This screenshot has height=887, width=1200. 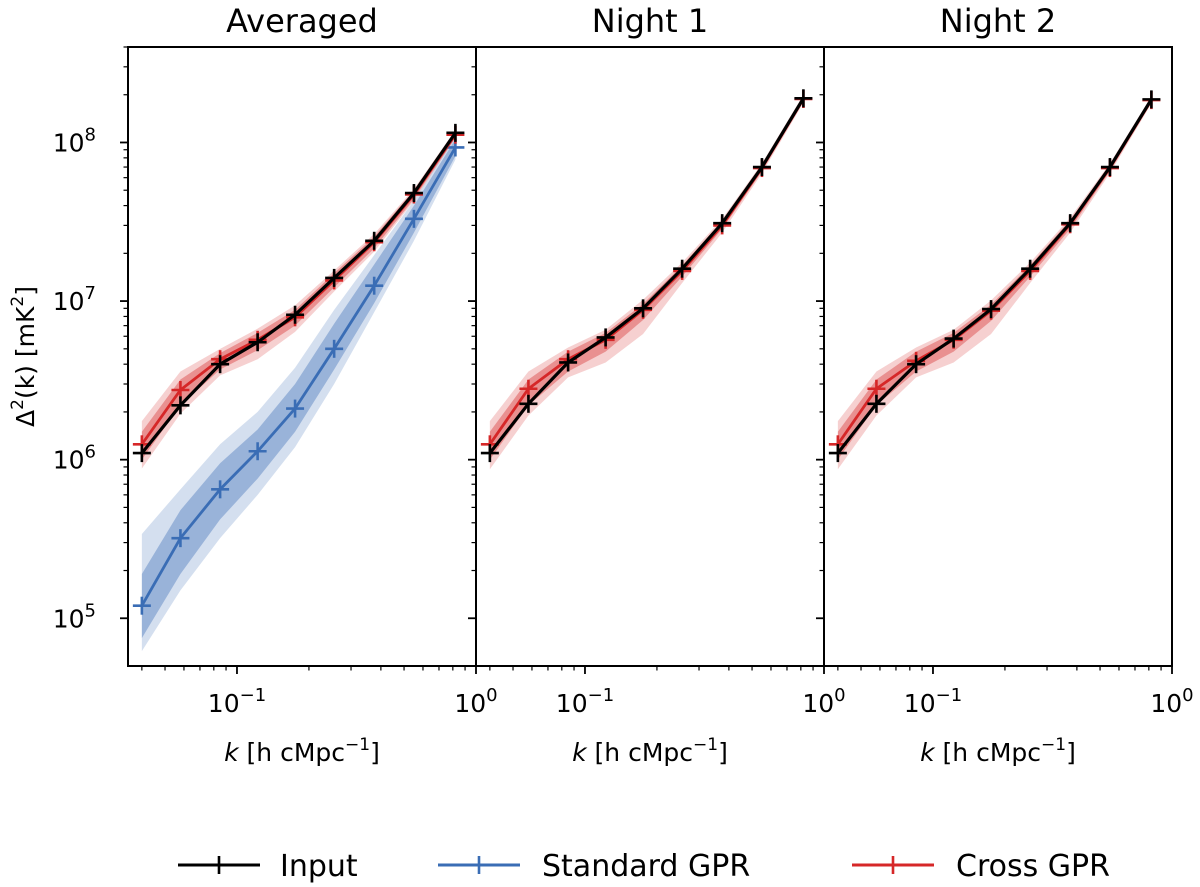 I want to click on ylabel-sup: 2, so click(x=18, y=404).